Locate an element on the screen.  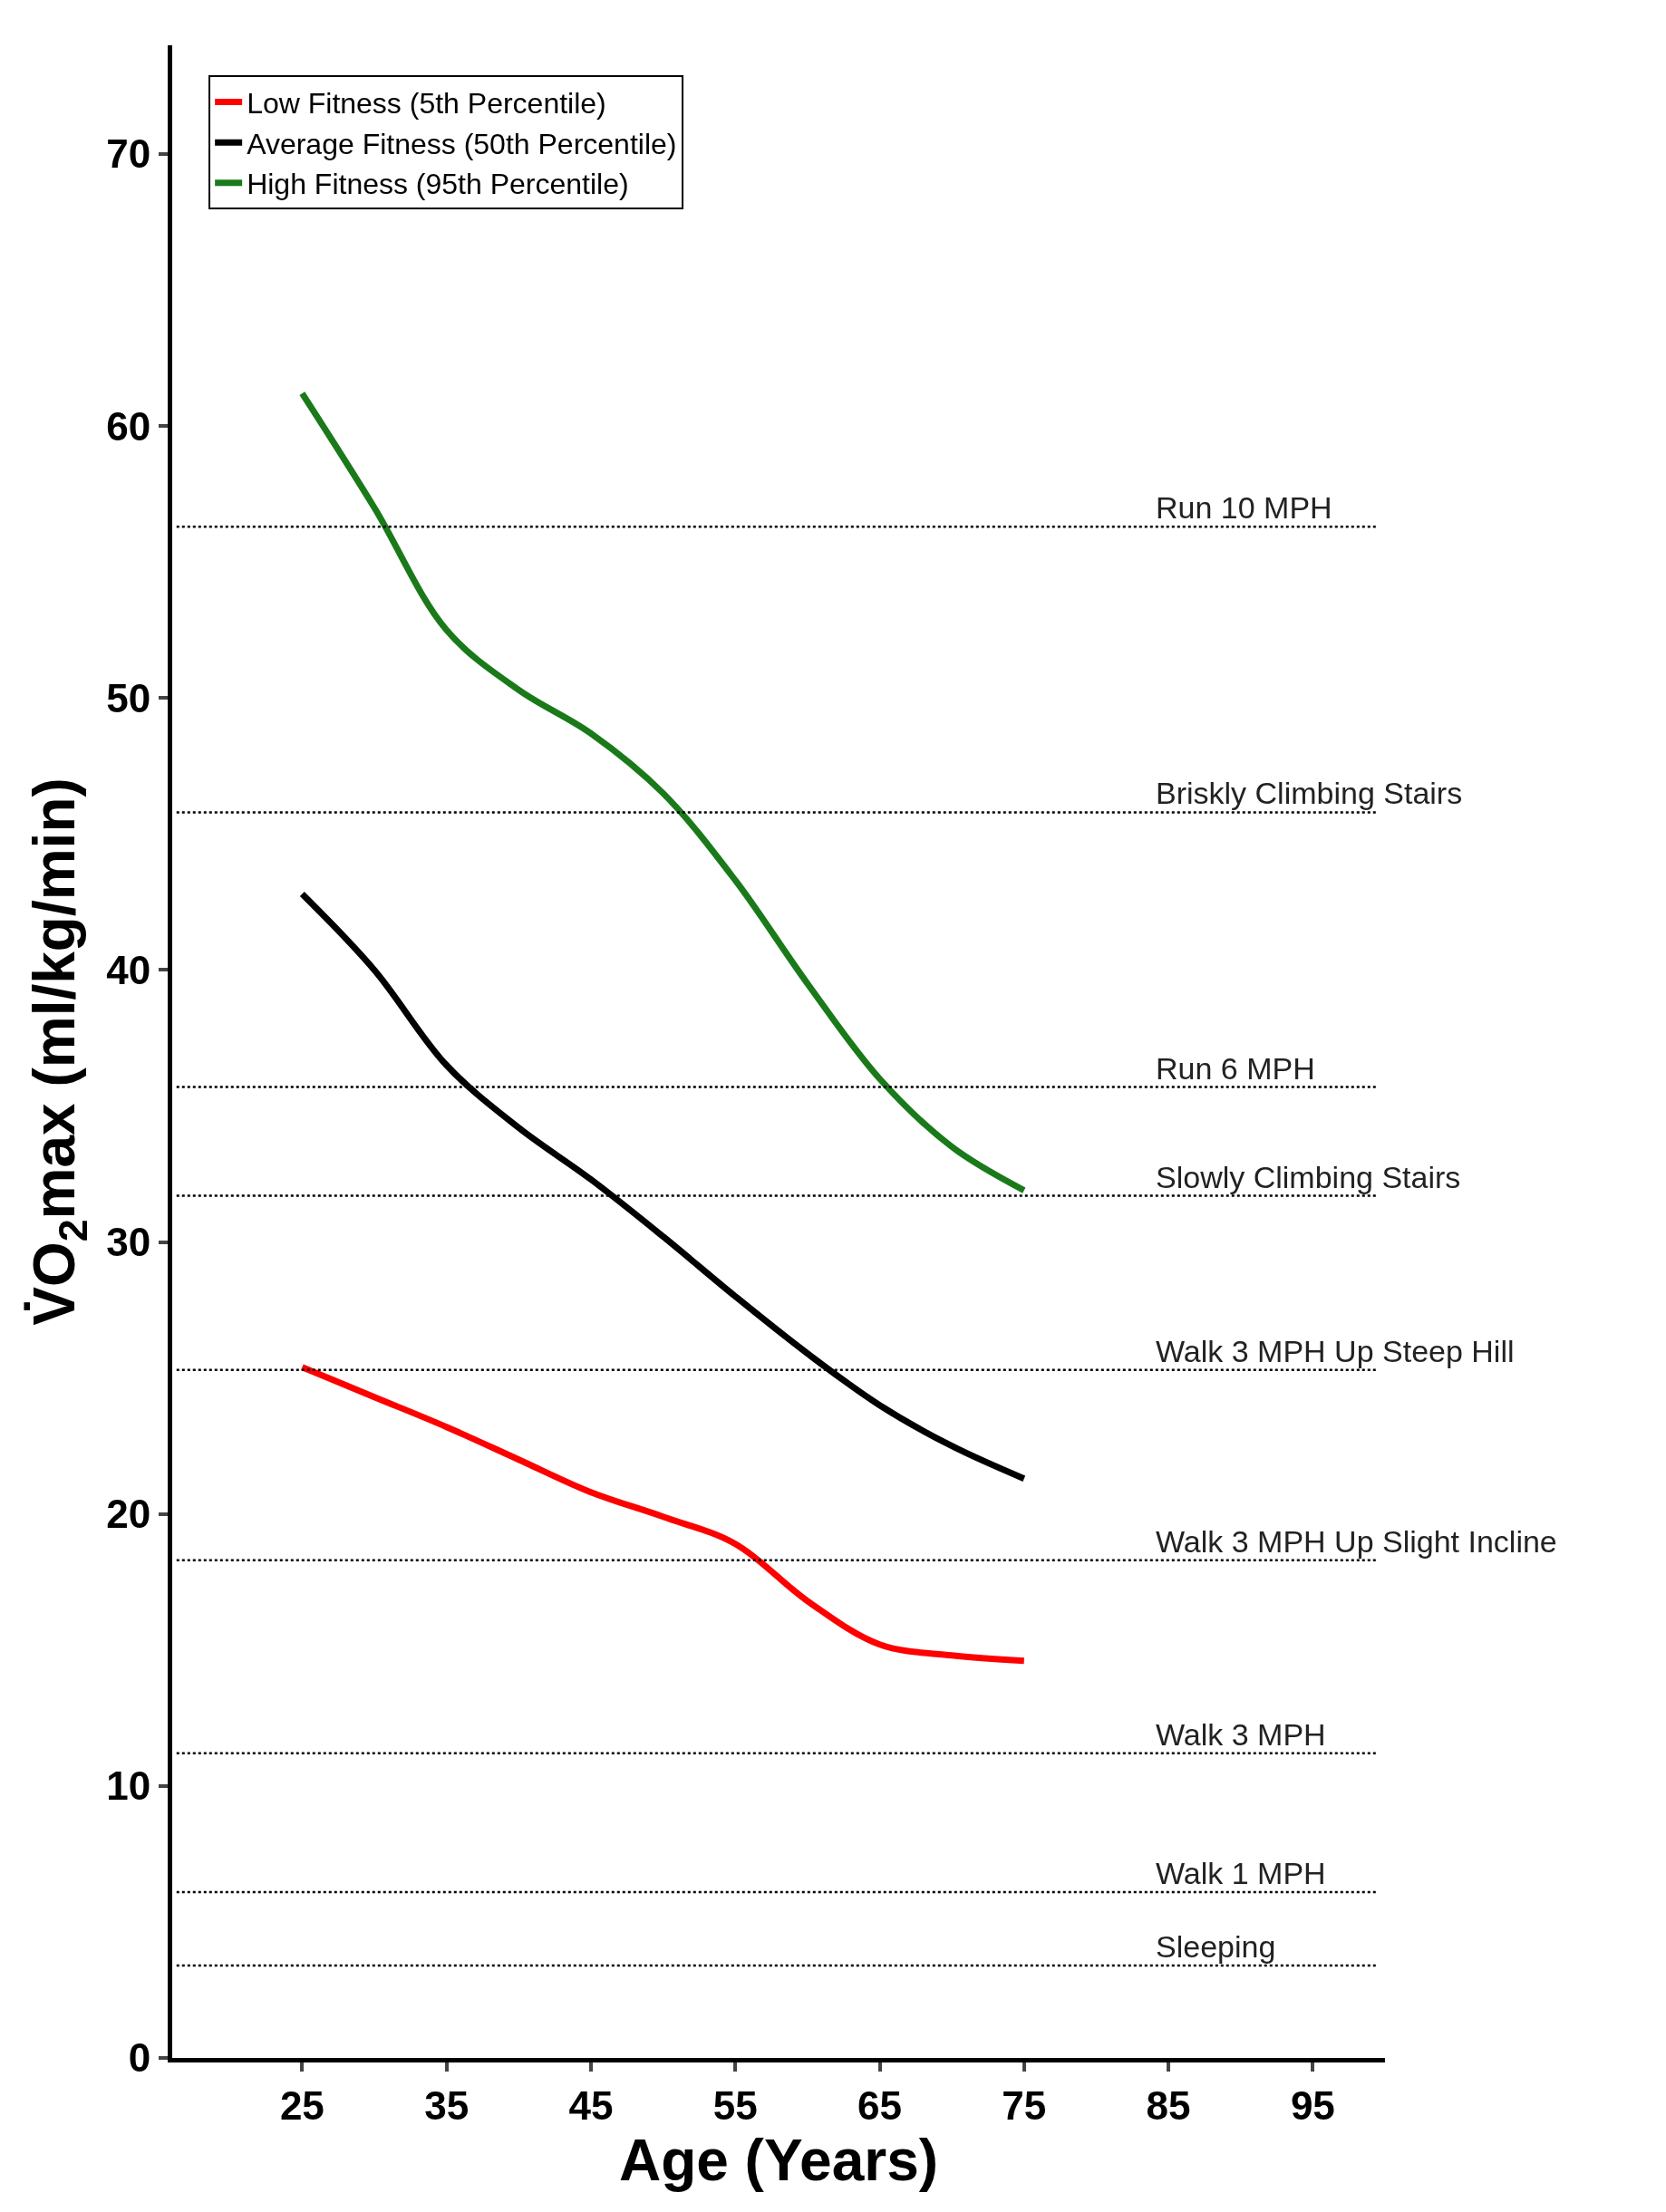
ref-line-label: Slowly Climbing Stairs is located at coordinates (1308, 1177).